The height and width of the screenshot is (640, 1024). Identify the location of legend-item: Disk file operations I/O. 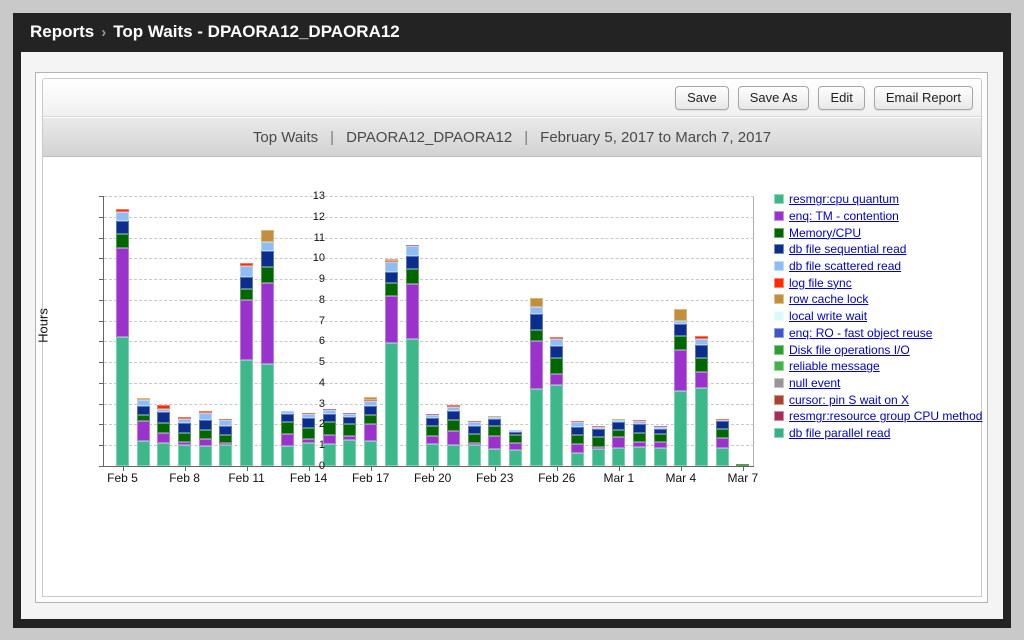
(876, 349).